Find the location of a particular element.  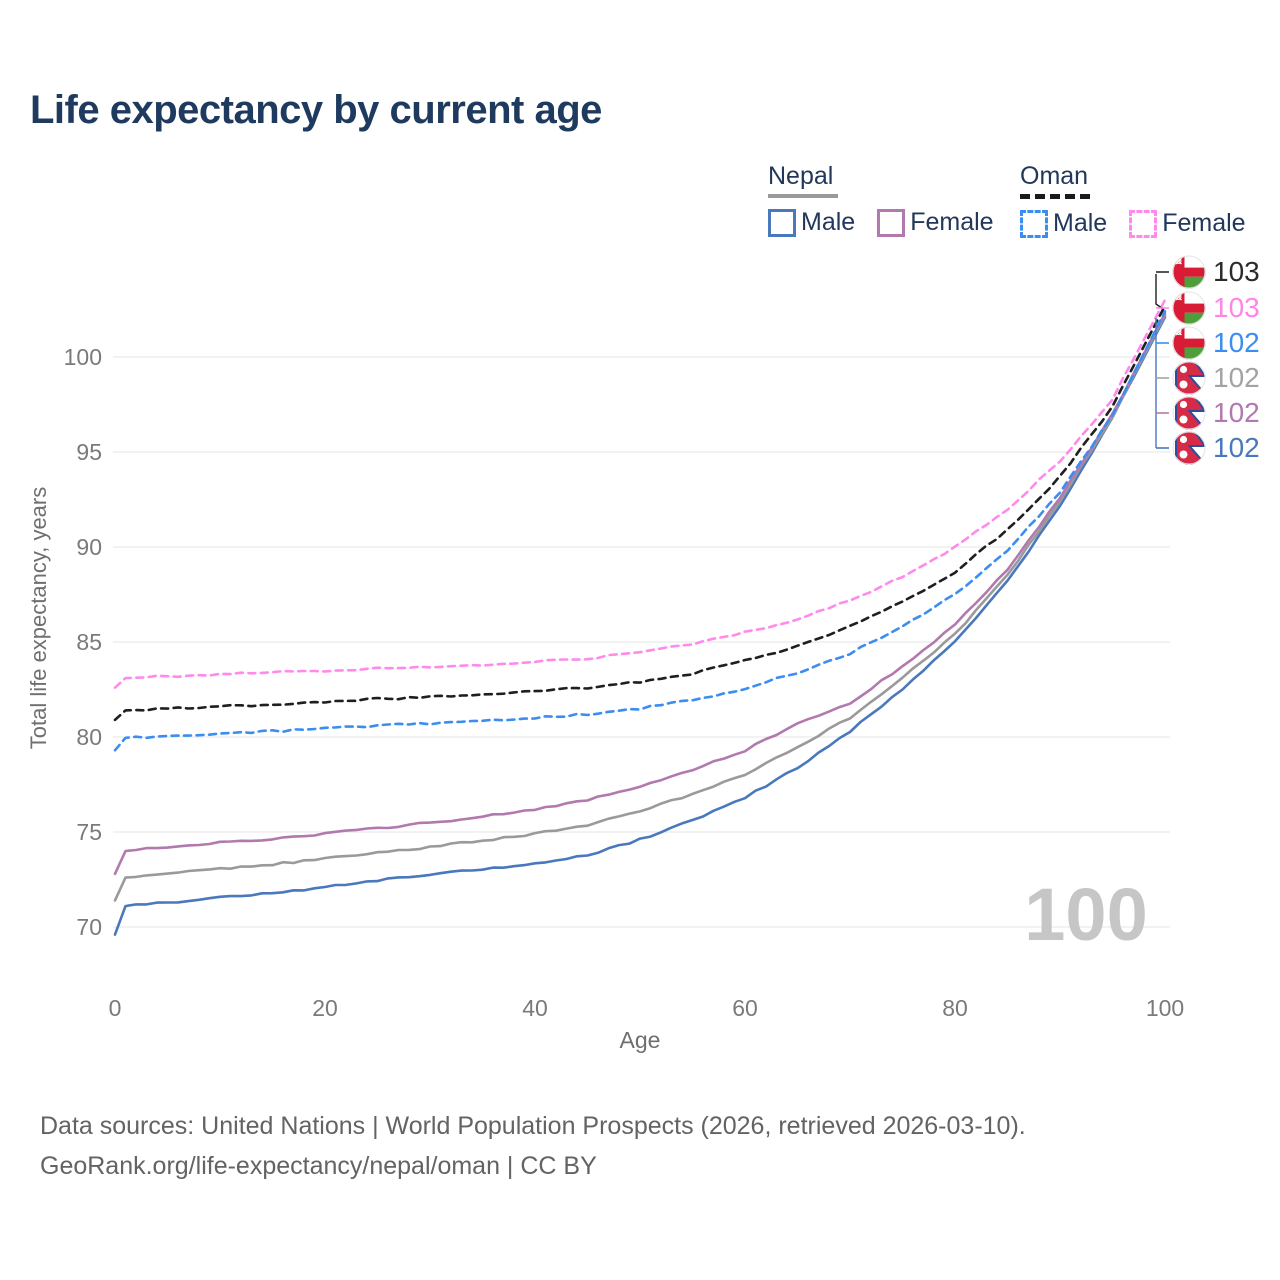

svg-text: 70 is located at coordinates (89, 927).